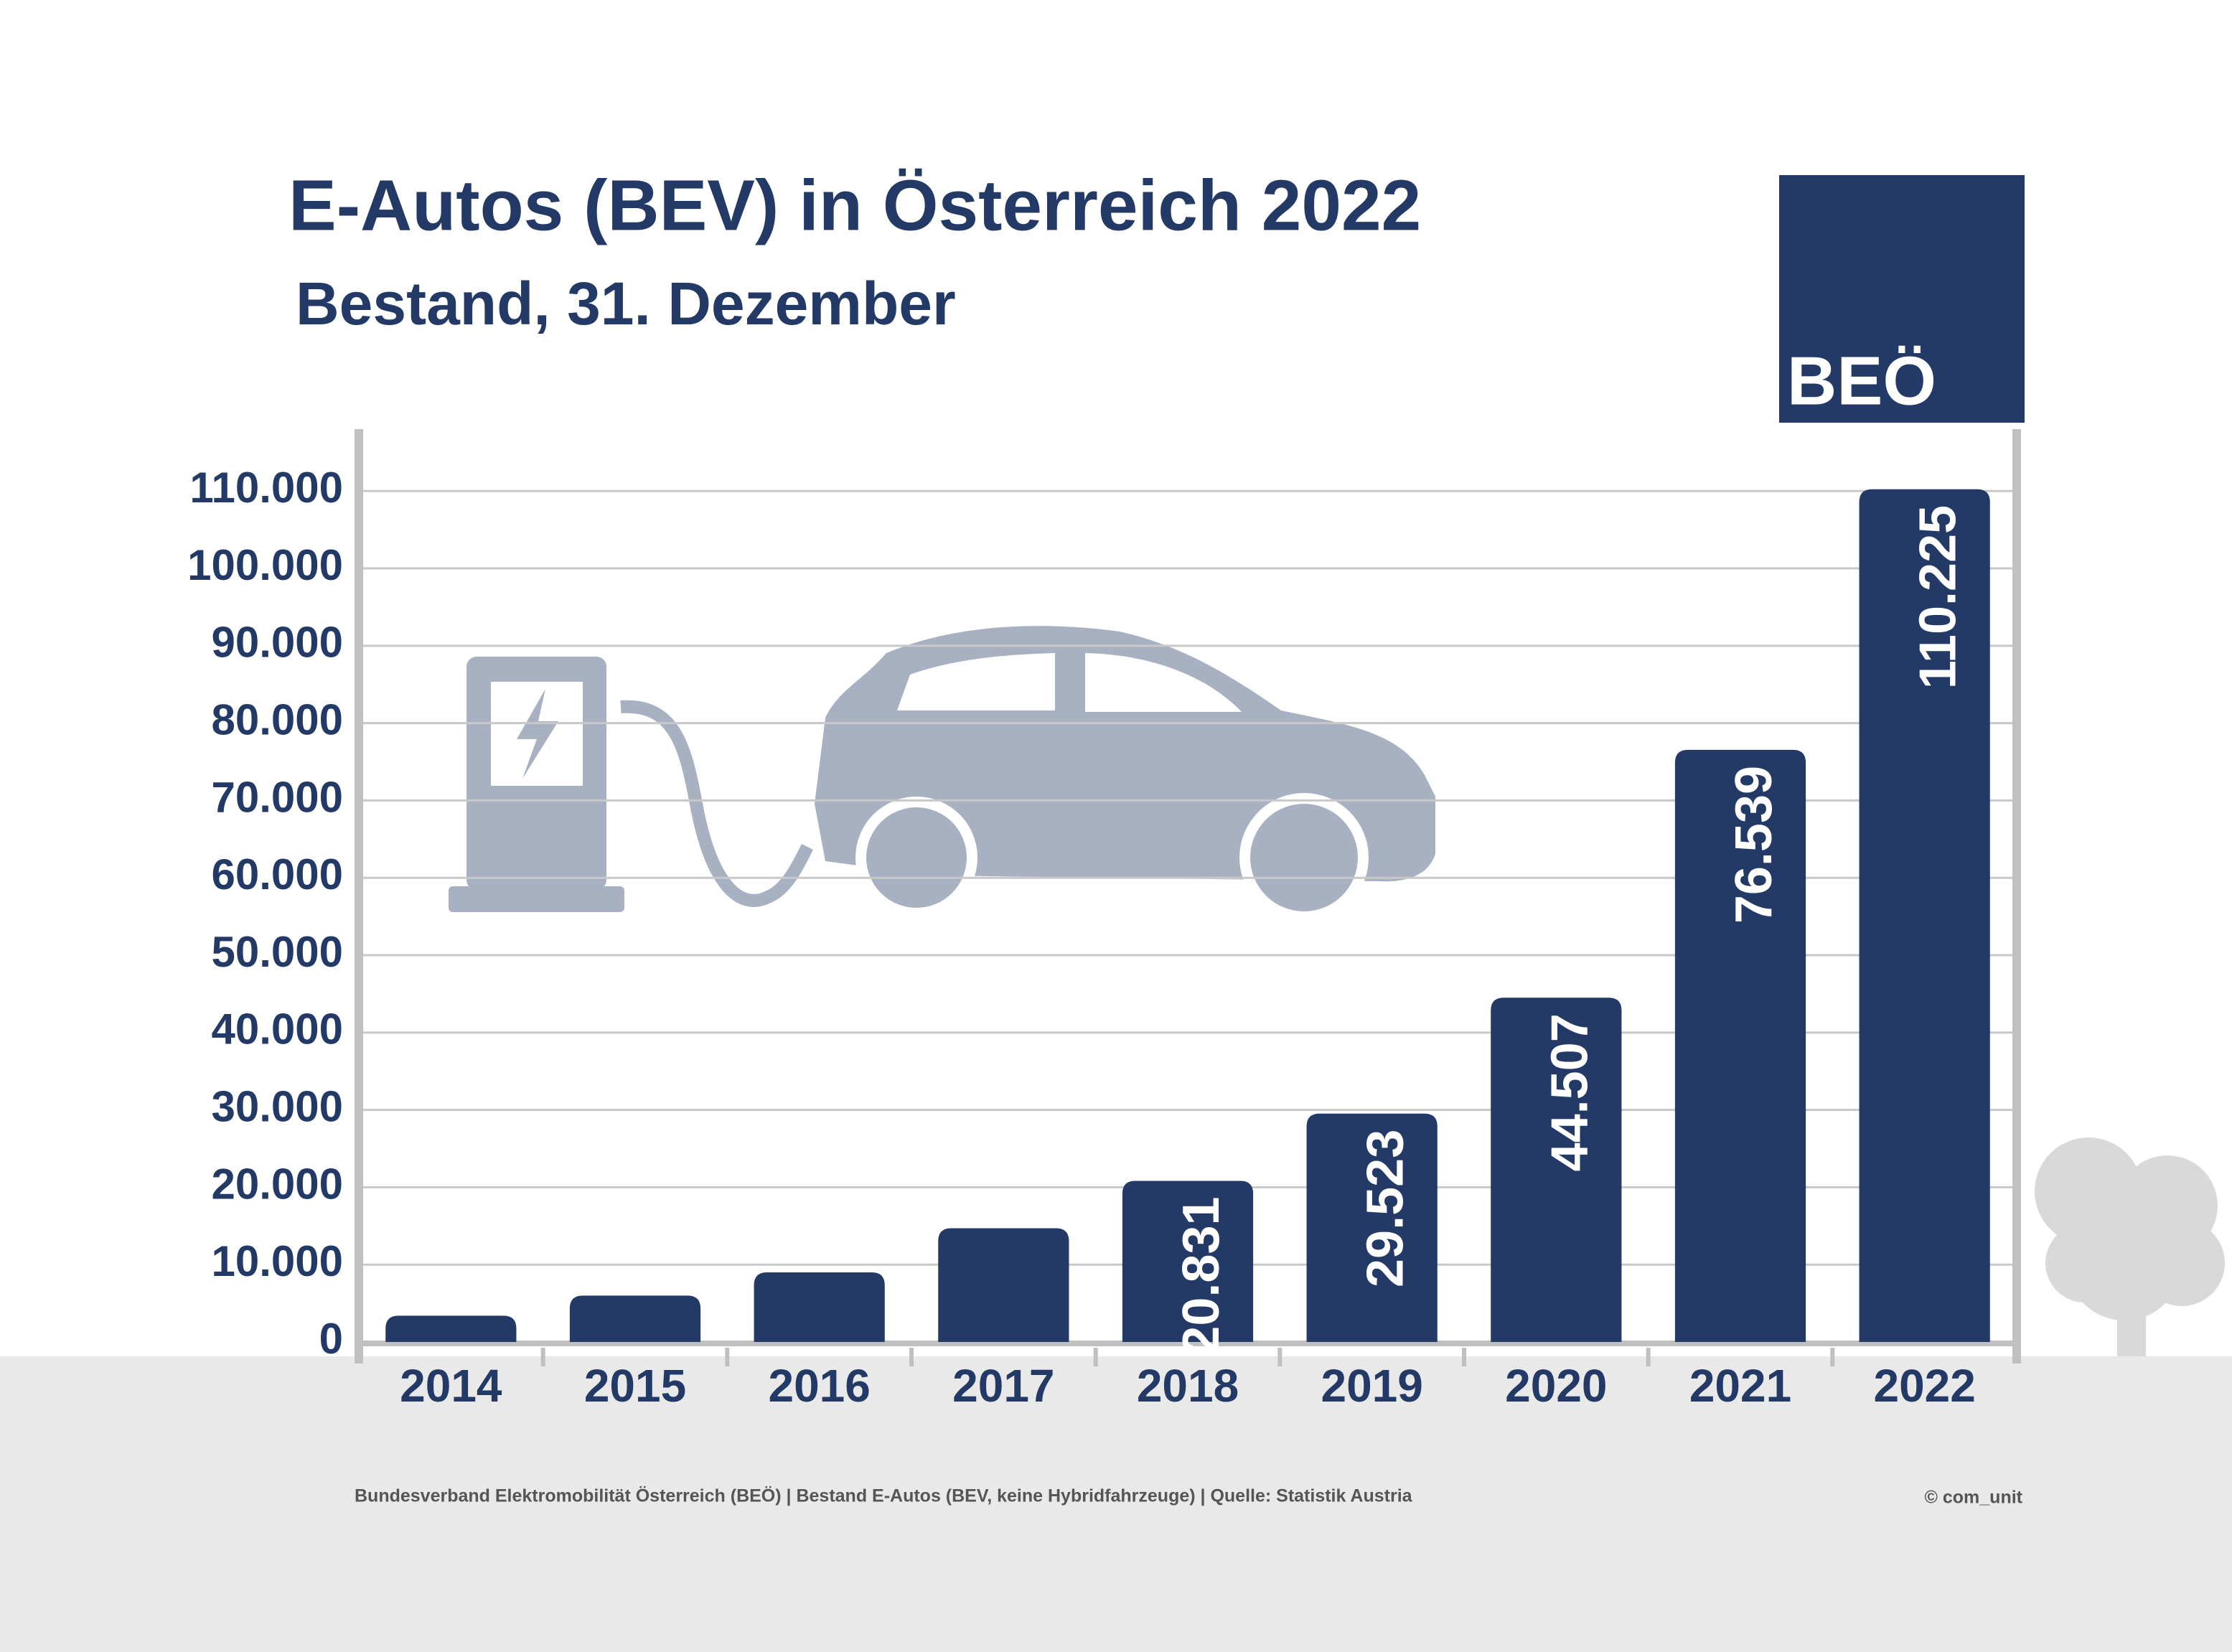  What do you see at coordinates (277, 1029) in the screenshot?
I see `y-tick-label: 40.000` at bounding box center [277, 1029].